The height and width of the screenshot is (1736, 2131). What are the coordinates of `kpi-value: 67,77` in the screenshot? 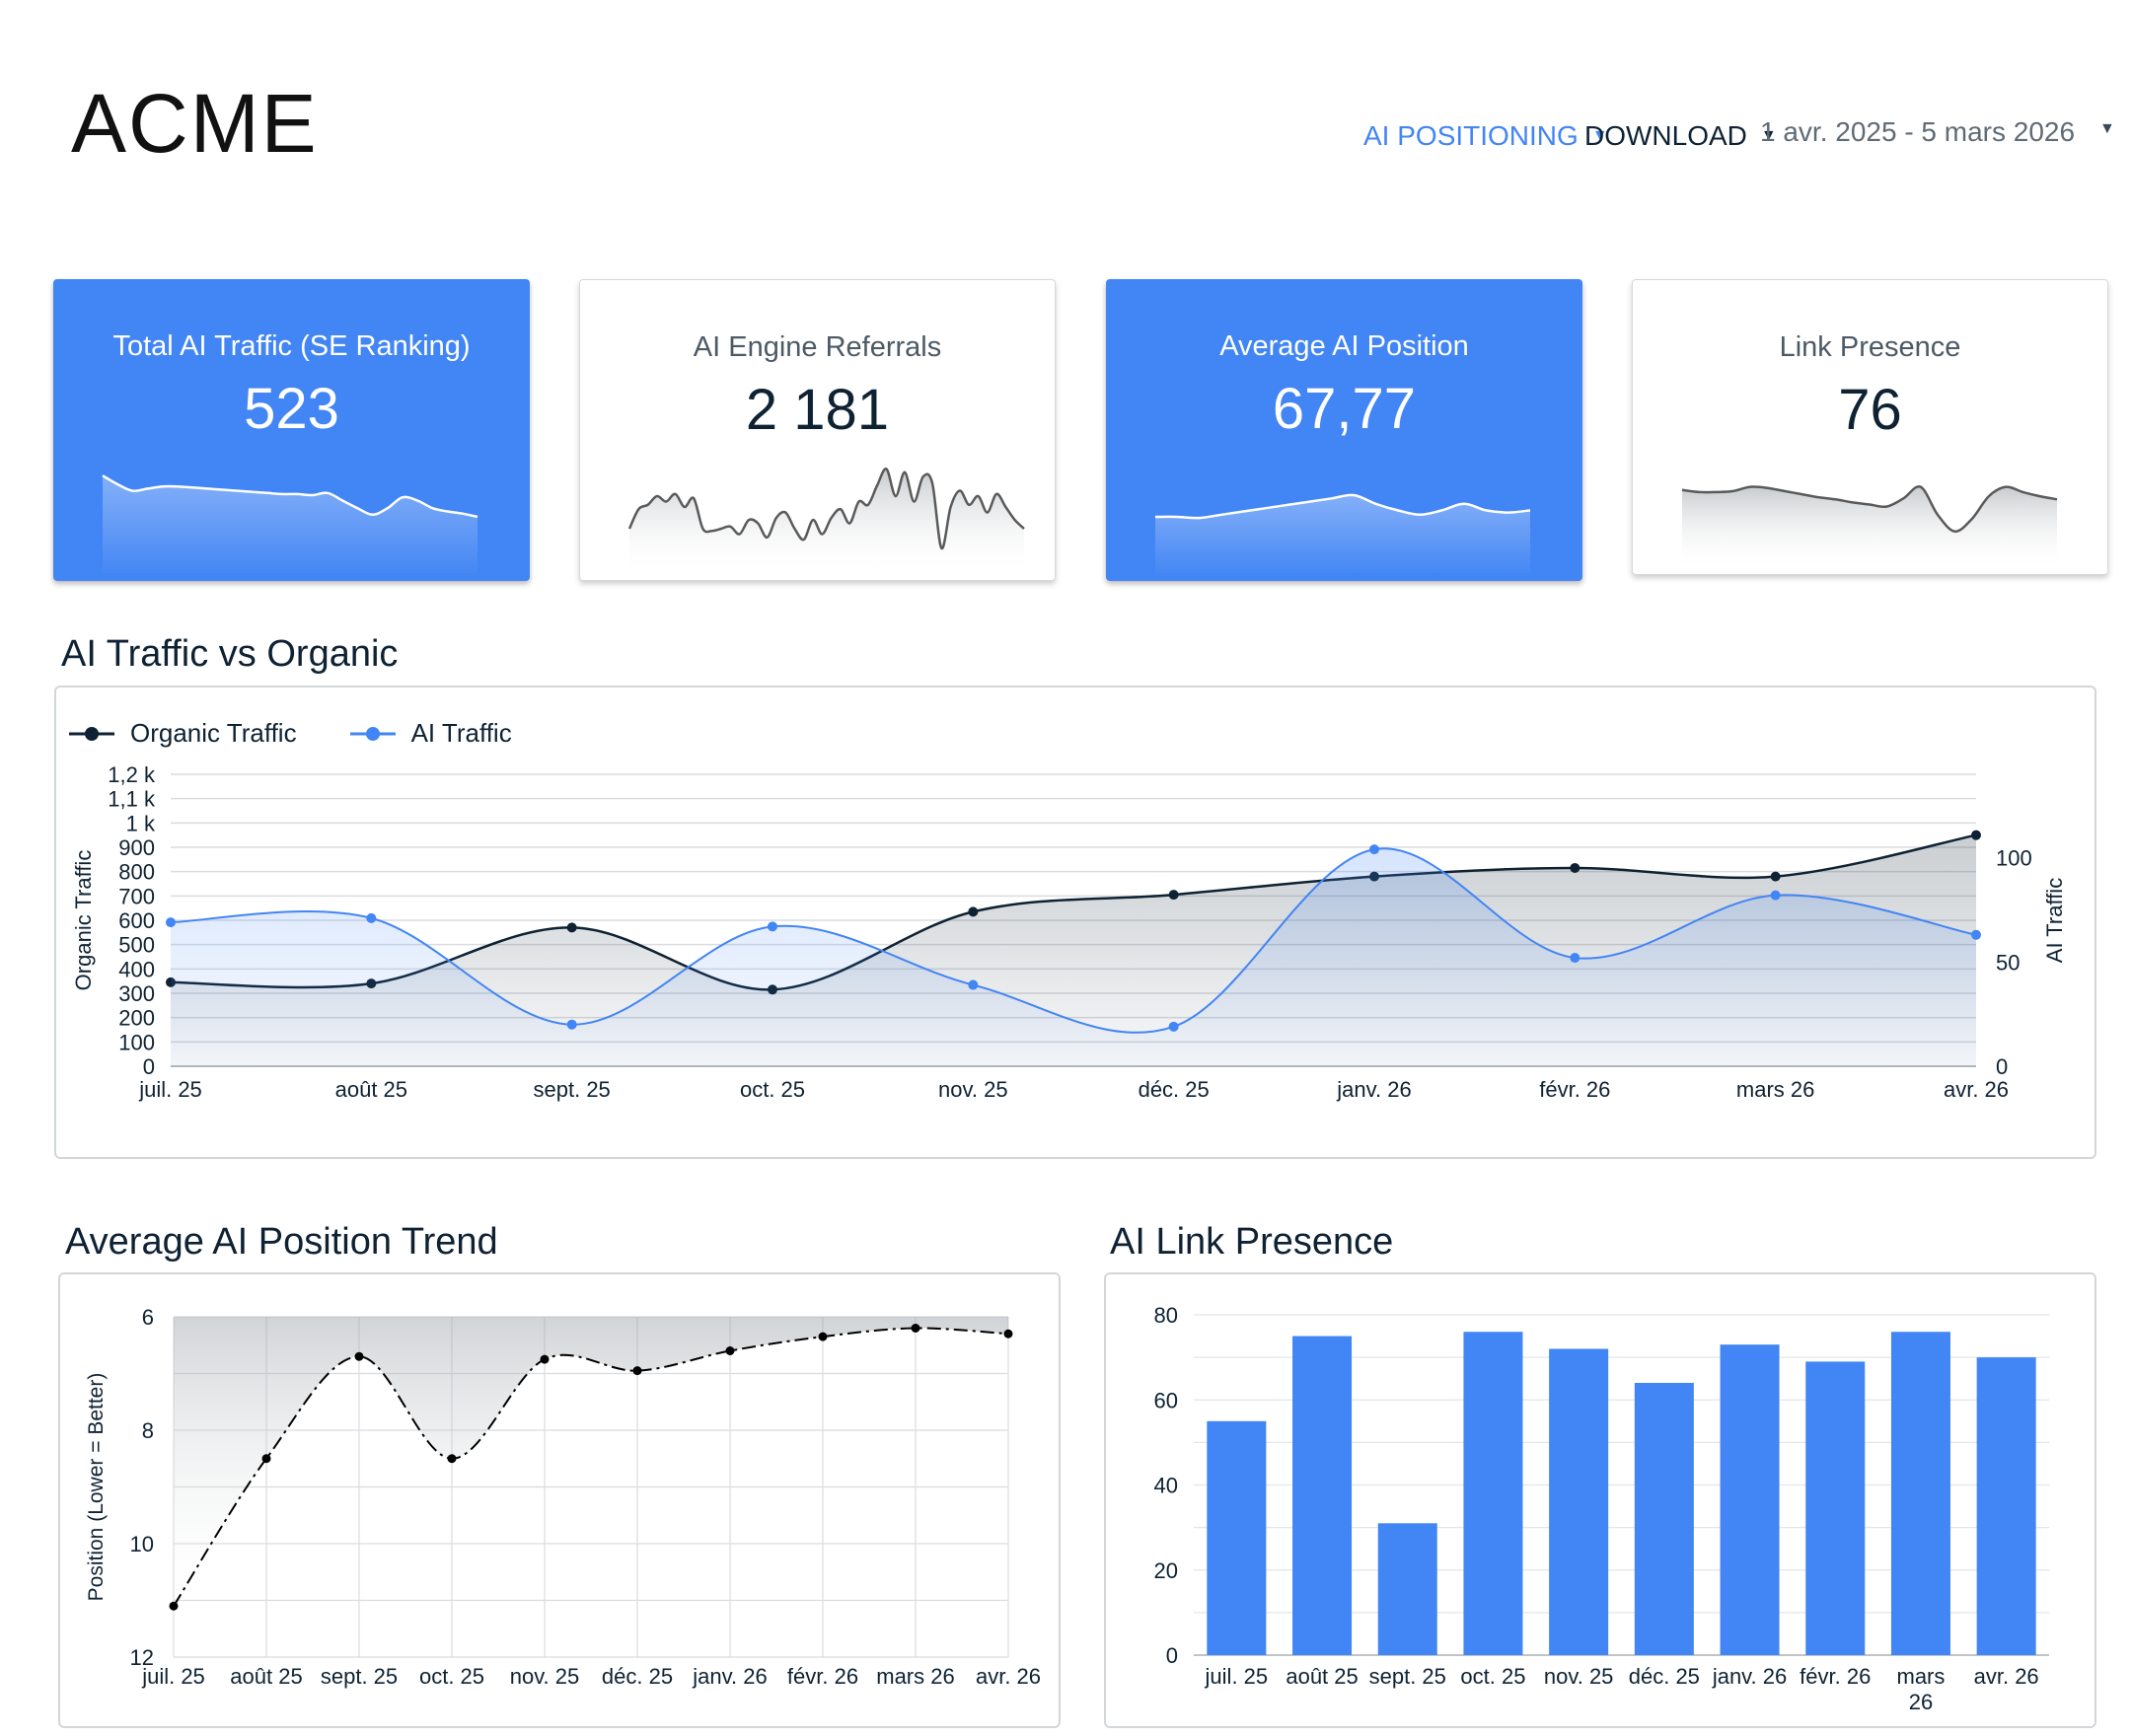 It's located at (1344, 409).